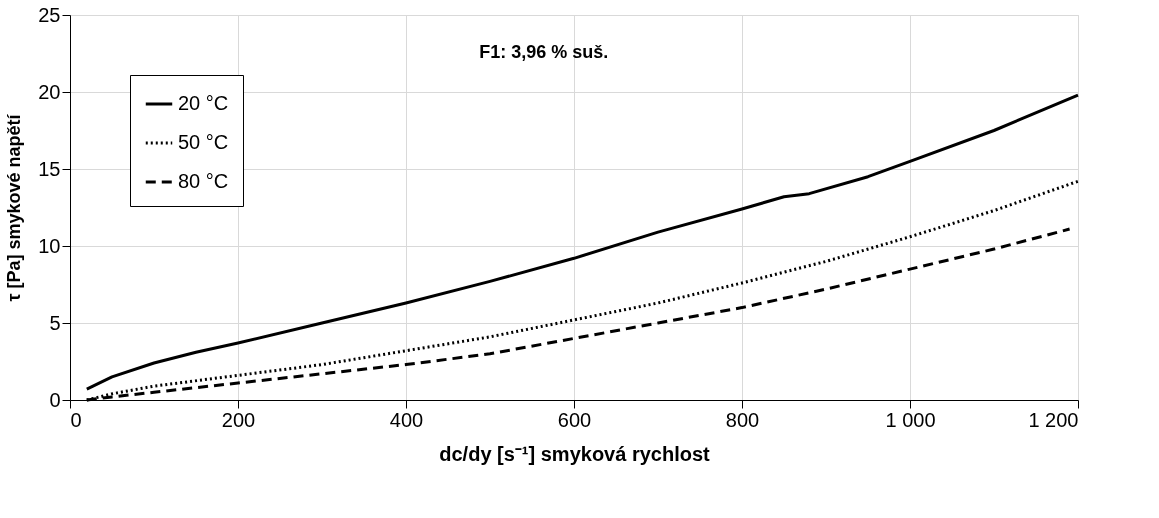 Image resolution: width=1159 pixels, height=518 pixels. Describe the element at coordinates (406, 419) in the screenshot. I see `x-tick-label: 400` at that location.